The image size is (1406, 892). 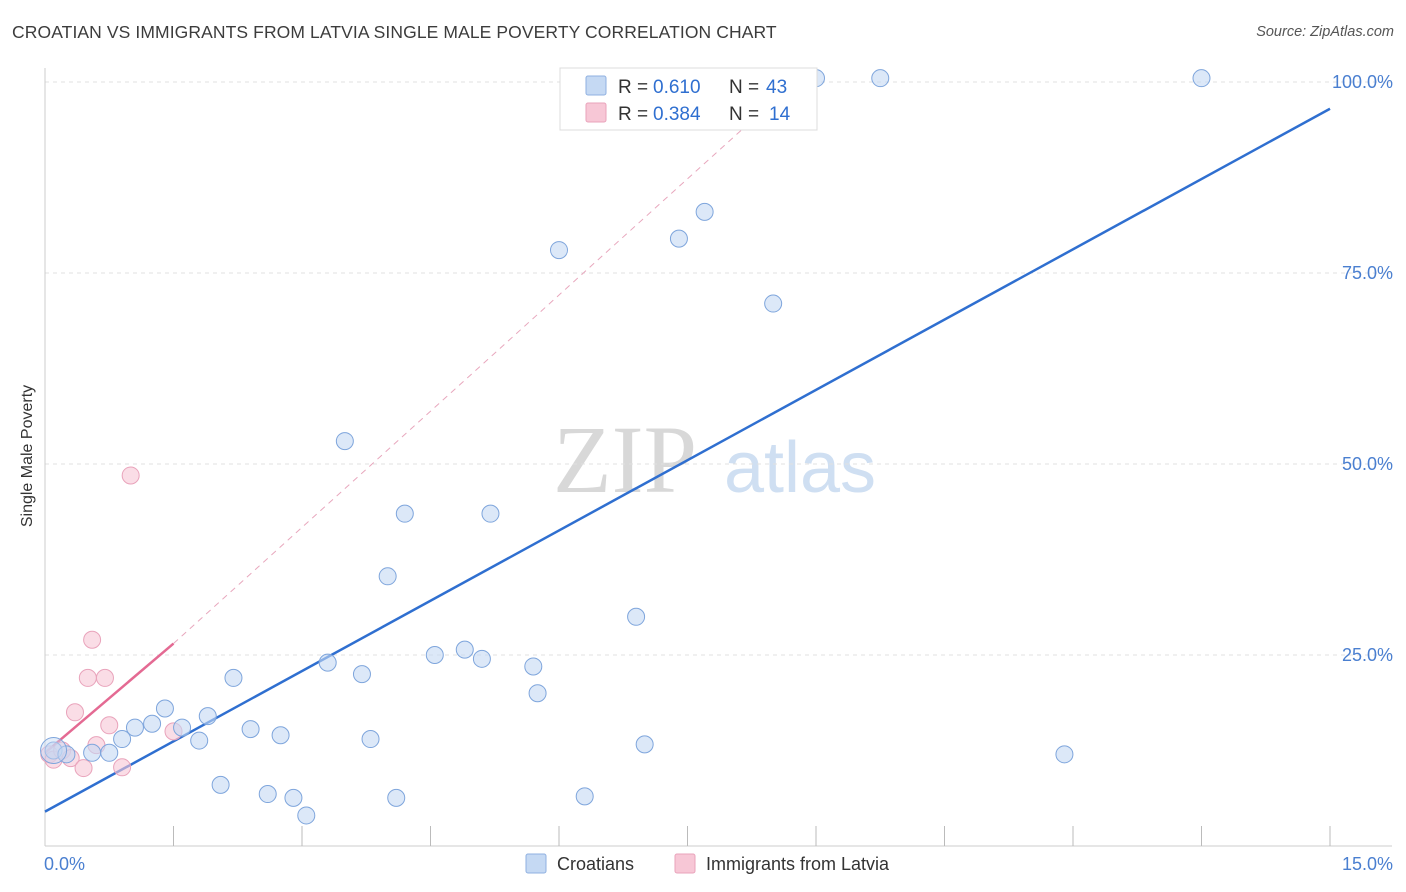 What do you see at coordinates (744, 87) in the screenshot?
I see `stats-n-label-1: N =` at bounding box center [744, 87].